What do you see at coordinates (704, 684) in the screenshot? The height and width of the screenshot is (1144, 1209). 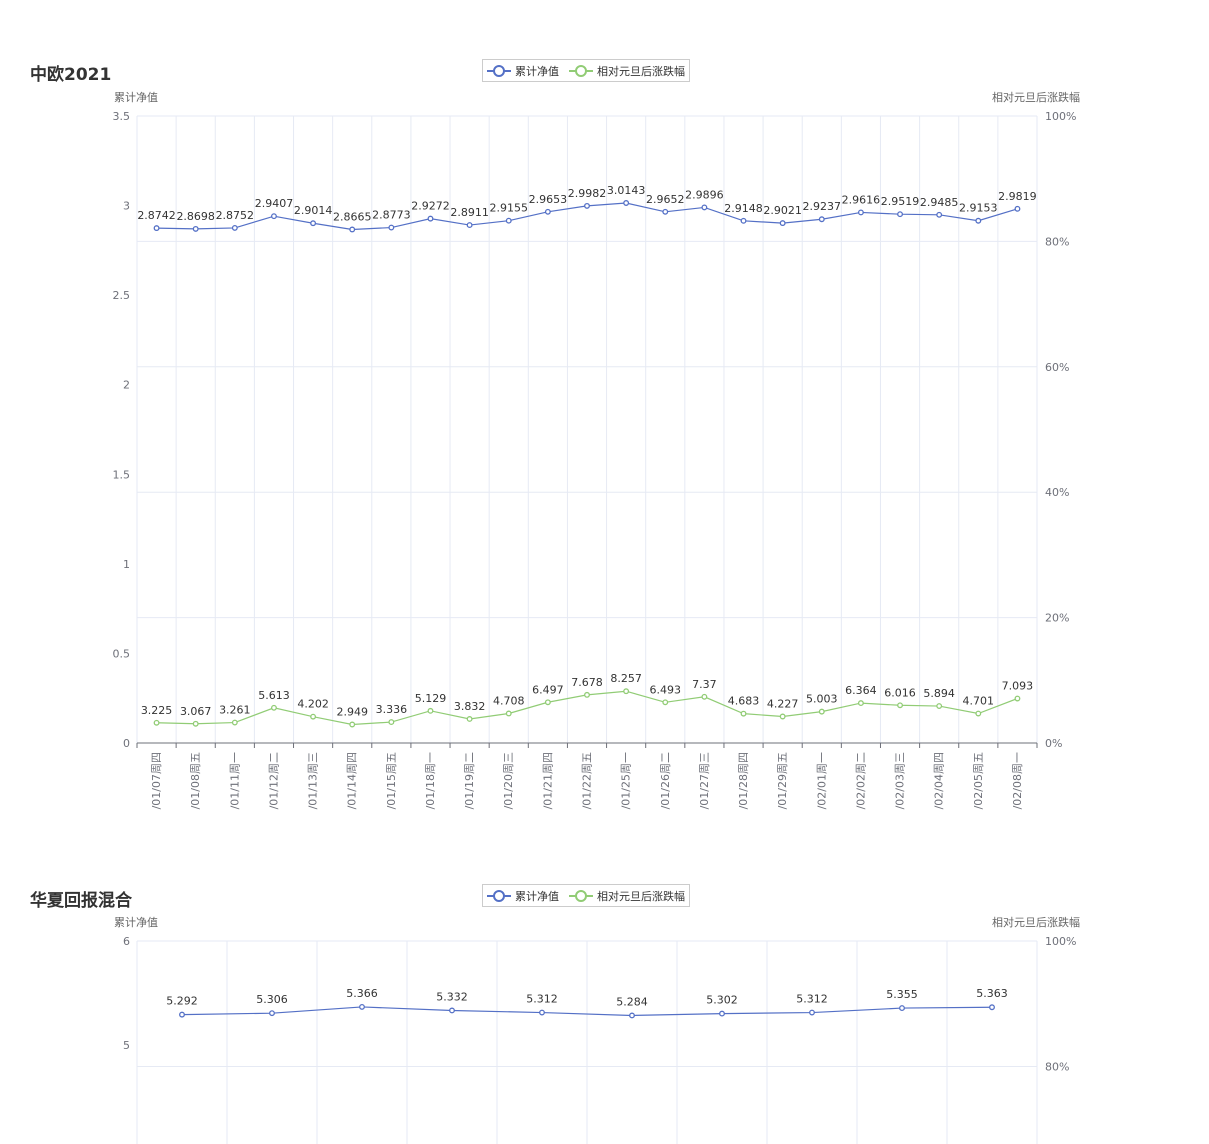 I see `data-label: 7.37` at bounding box center [704, 684].